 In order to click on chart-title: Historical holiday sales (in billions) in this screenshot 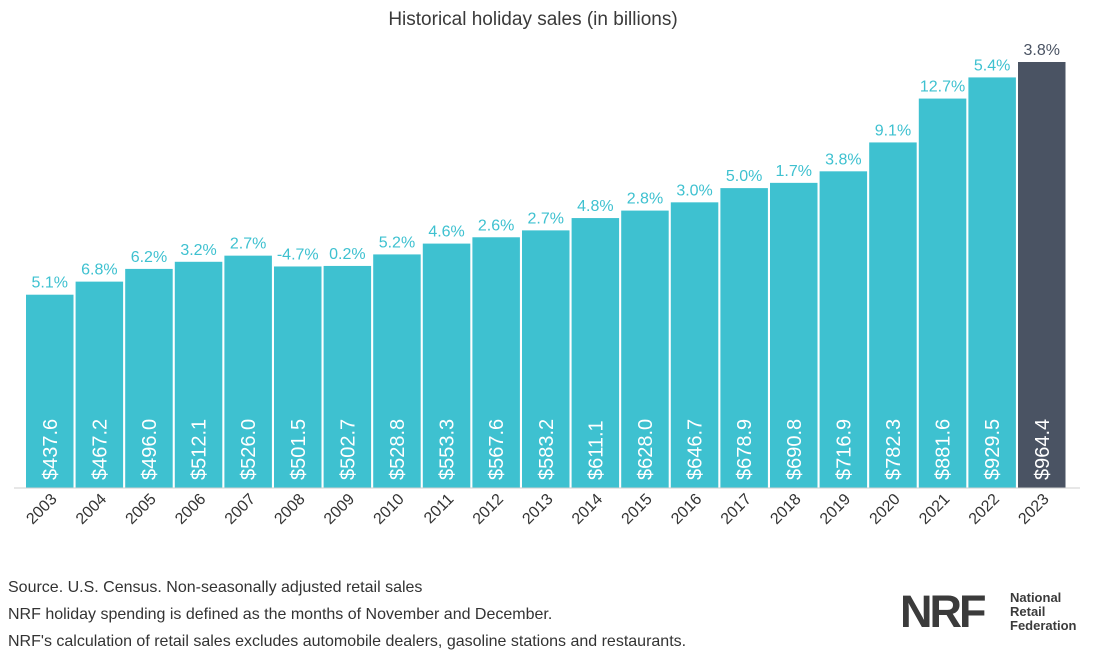, I will do `click(533, 19)`.